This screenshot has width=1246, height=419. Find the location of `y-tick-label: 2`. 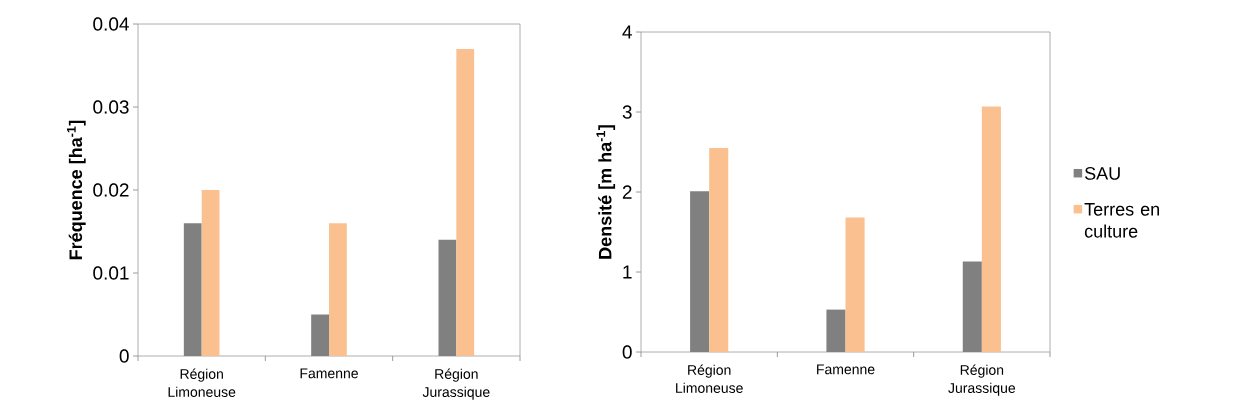

y-tick-label: 2 is located at coordinates (627, 192).